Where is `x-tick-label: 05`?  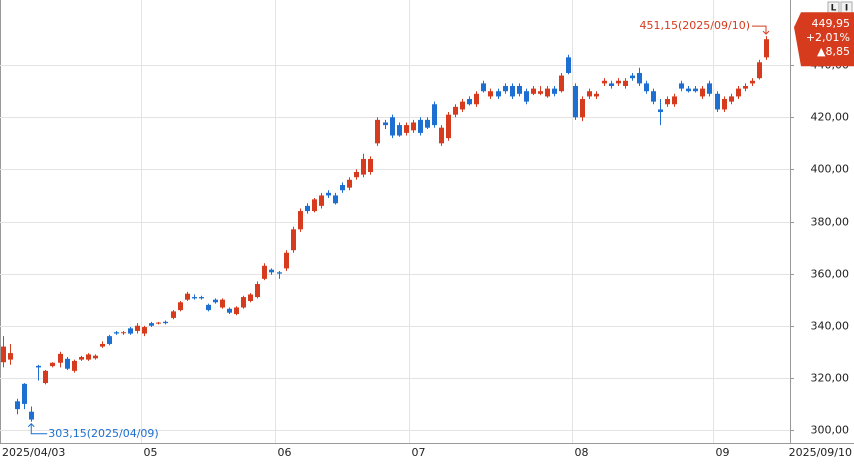 x-tick-label: 05 is located at coordinates (151, 452).